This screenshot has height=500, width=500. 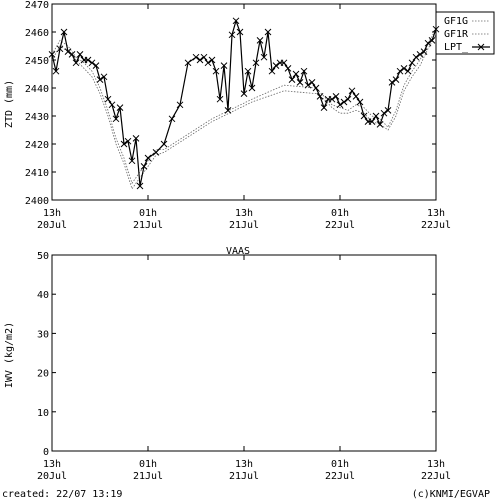 I want to click on ztd-y-axis-label: ZTD (mm), so click(x=9, y=104).